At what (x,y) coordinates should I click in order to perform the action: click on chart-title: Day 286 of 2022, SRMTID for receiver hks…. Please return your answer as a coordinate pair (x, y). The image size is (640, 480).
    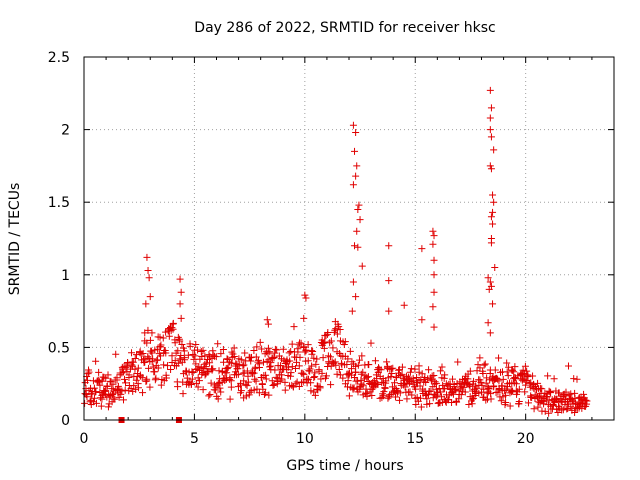
    Looking at the image, I should click on (344, 28).